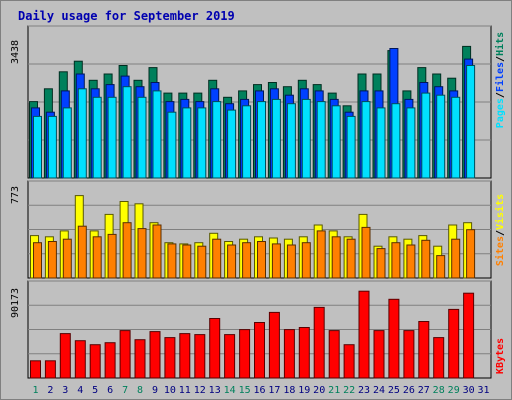 The image size is (512, 400). Describe the element at coordinates (439, 390) in the screenshot. I see `day-label: 28` at that location.